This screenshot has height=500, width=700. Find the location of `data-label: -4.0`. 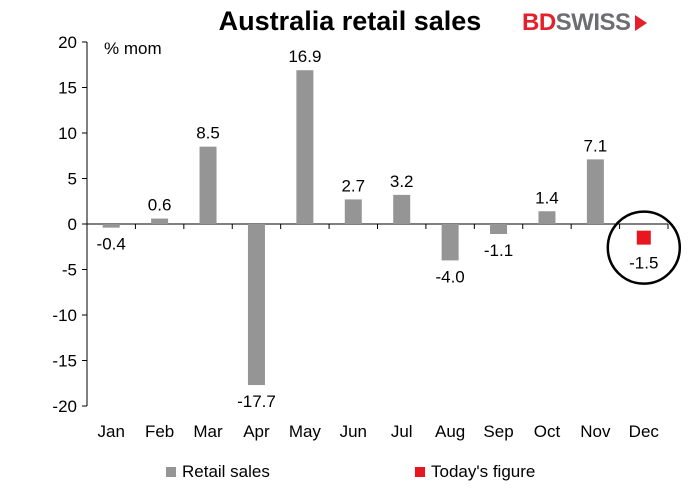

data-label: -4.0 is located at coordinates (449, 276).